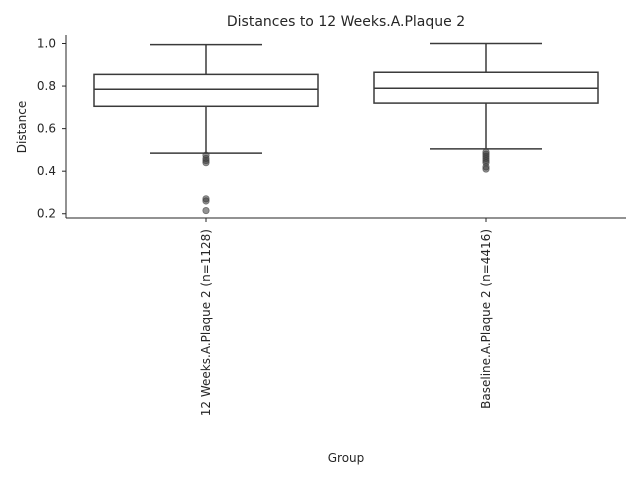 The height and width of the screenshot is (484, 640). Describe the element at coordinates (346, 22) in the screenshot. I see `chart-title: Distances to 12 Weeks.A.Plaque 2` at that location.